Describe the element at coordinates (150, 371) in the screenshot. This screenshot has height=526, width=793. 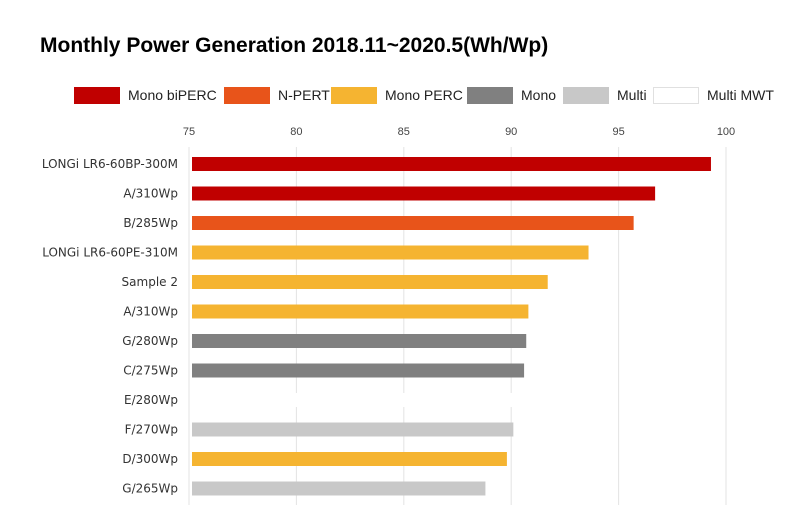
I see `category-label-8: C/275Wp` at that location.